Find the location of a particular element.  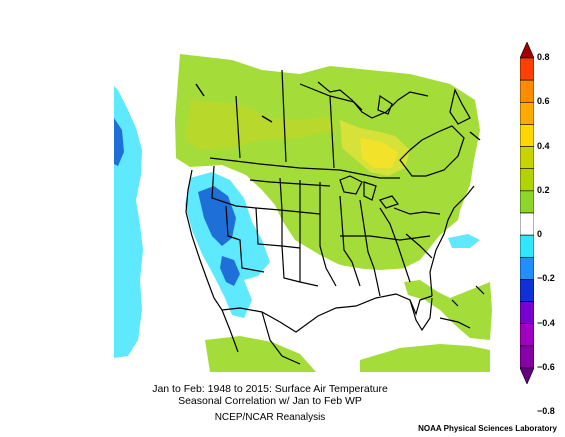

negative-correlation-southwest-core is located at coordinates (230, 271).